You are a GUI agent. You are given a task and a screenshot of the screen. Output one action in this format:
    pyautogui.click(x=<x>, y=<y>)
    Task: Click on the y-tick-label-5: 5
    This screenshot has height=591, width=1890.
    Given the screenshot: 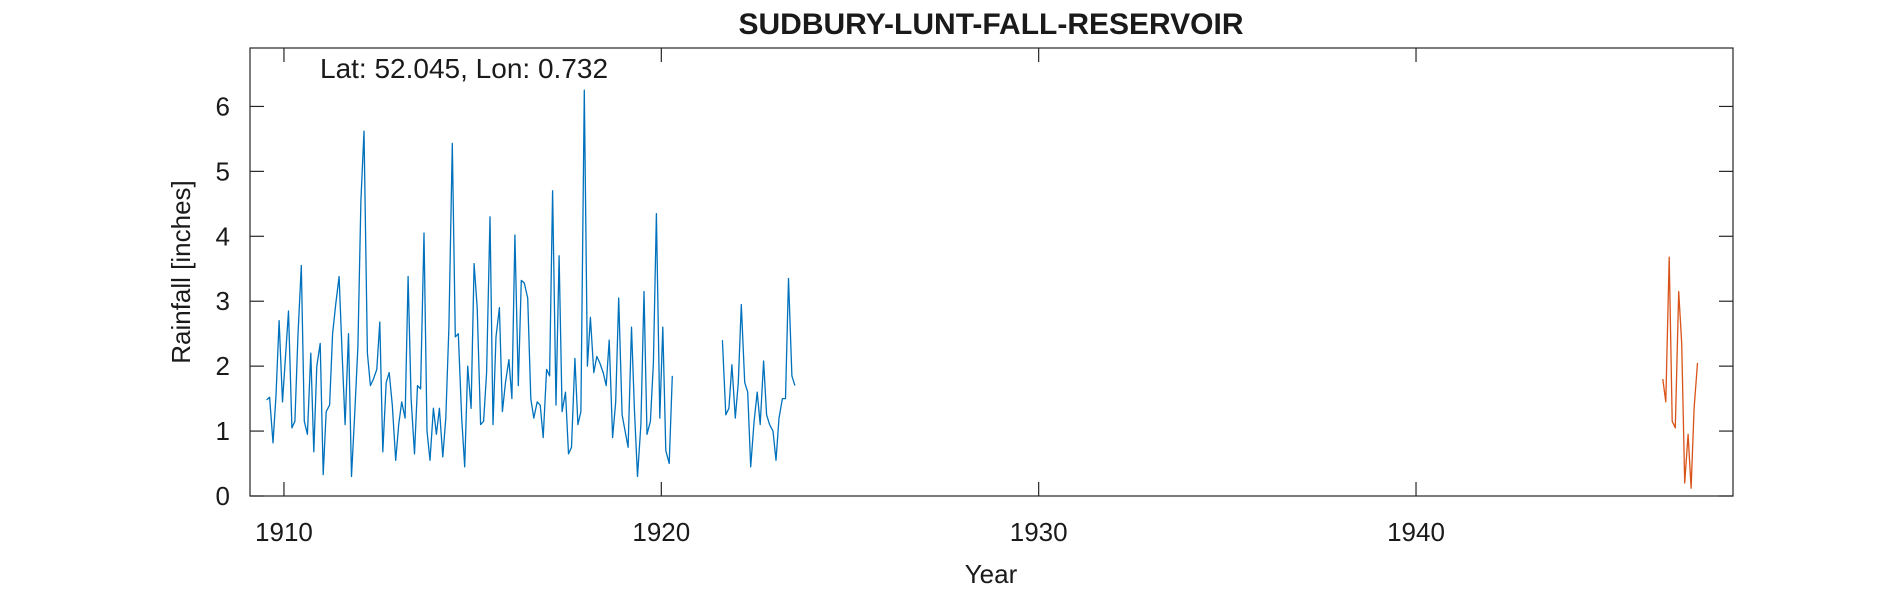 What is the action you would take?
    pyautogui.click(x=223, y=171)
    